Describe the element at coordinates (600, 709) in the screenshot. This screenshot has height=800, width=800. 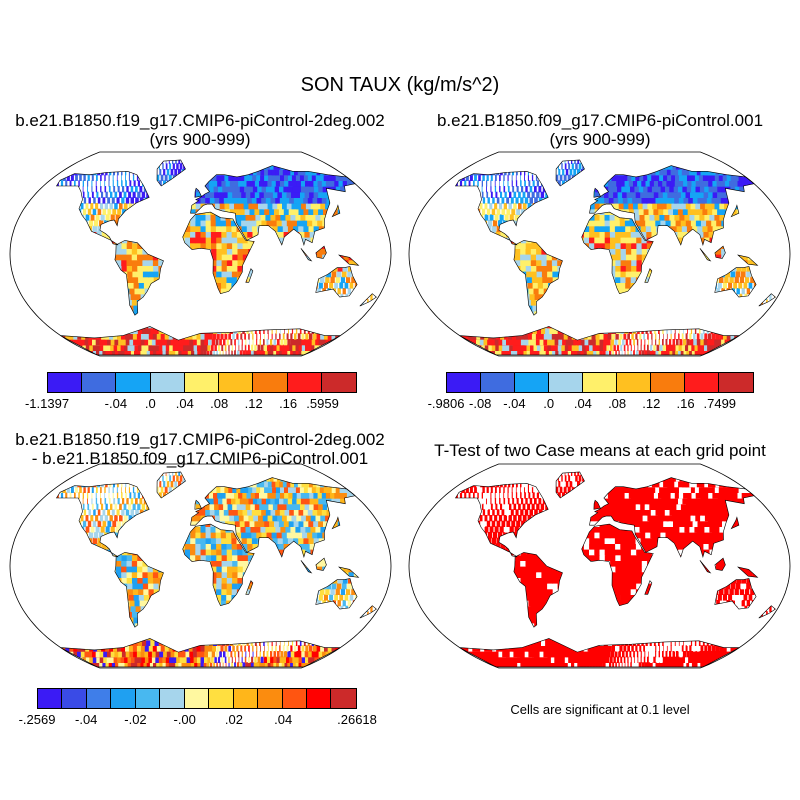
I see `significance-note: Cells are significant at 0.1 level` at that location.